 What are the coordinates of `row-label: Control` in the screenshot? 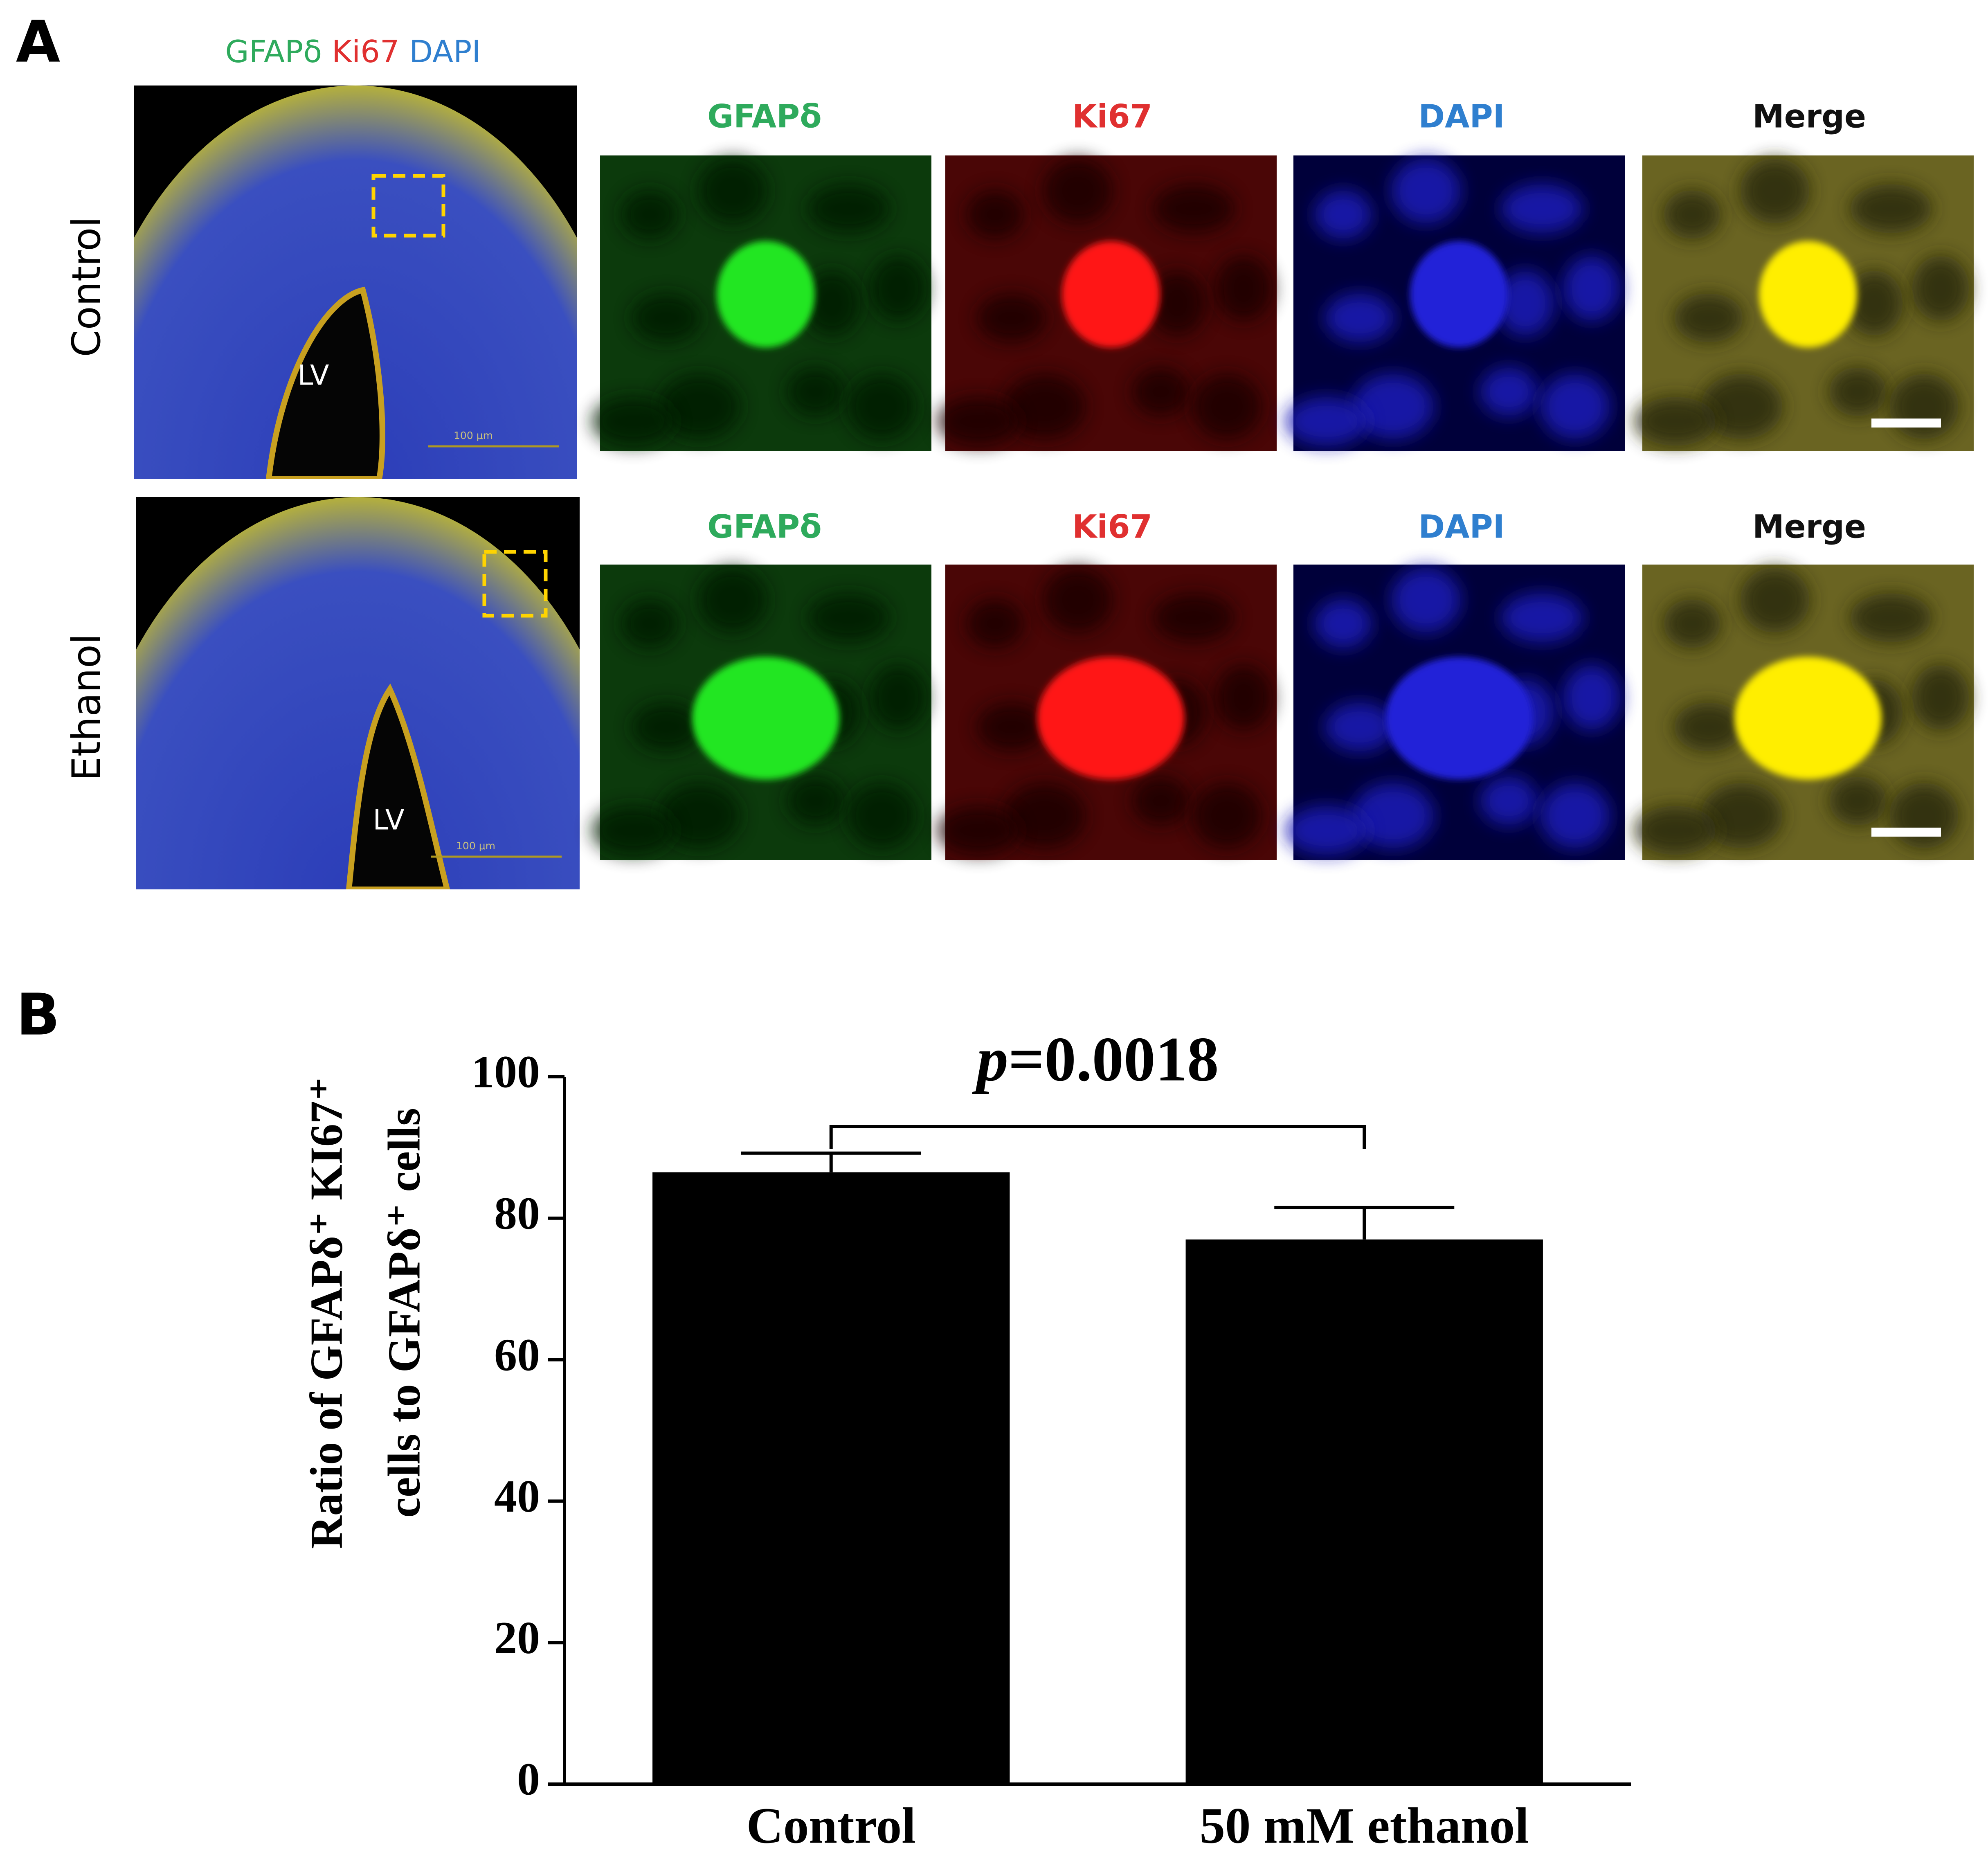 It's located at (86, 286).